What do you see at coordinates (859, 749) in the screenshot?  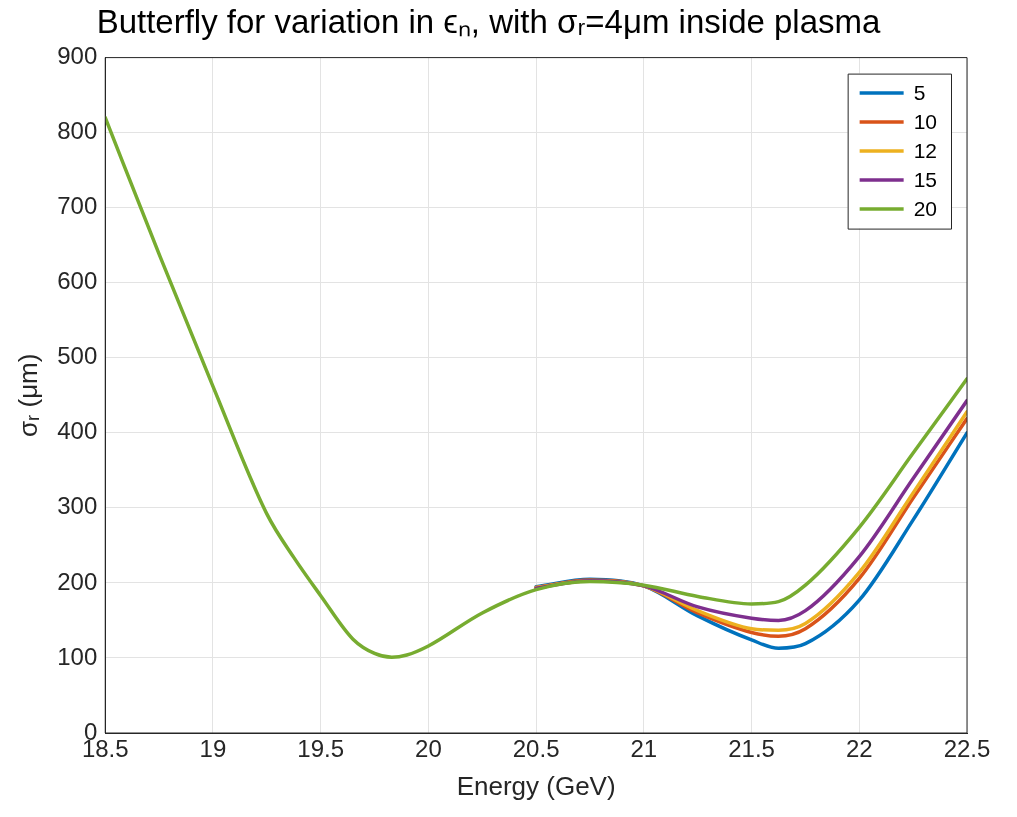 I see `x-tick-label: 22` at bounding box center [859, 749].